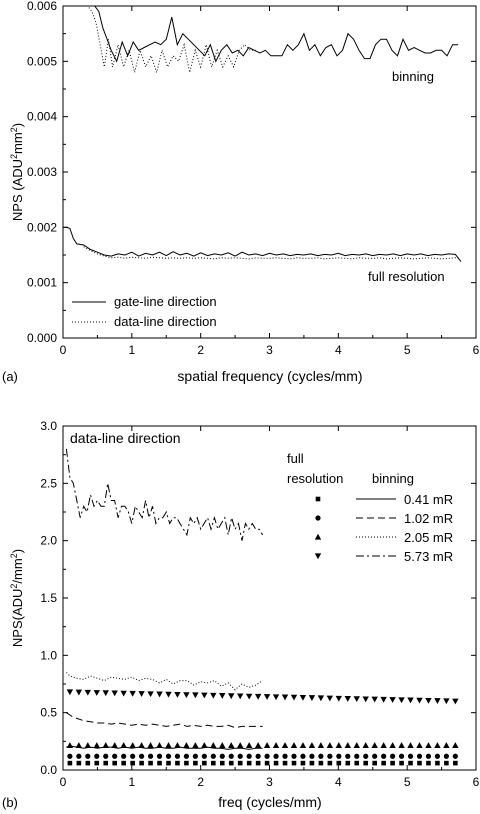 This screenshot has height=814, width=480. Describe the element at coordinates (48, 541) in the screenshot. I see `panel-b-y-tick-label: 2.0` at that location.